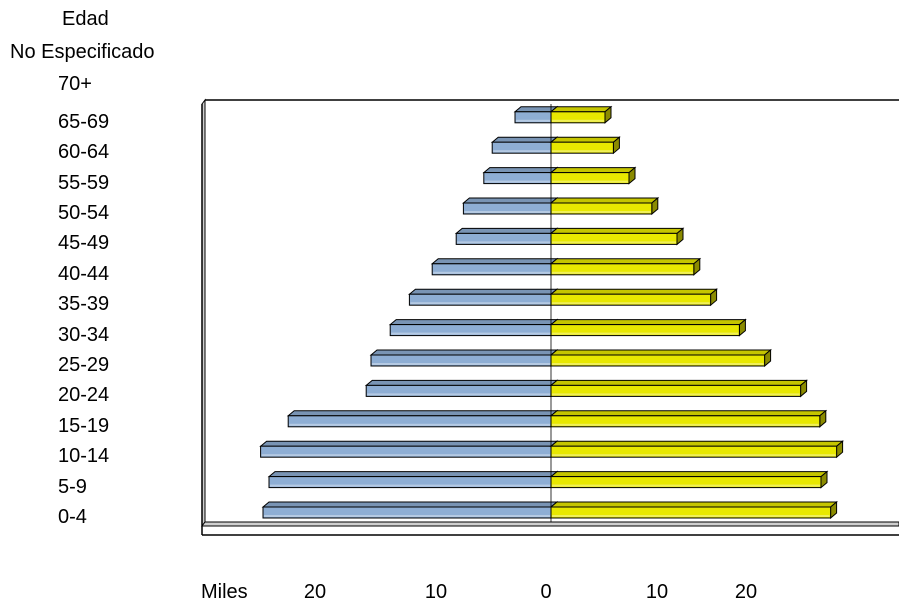 The height and width of the screenshot is (603, 899). What do you see at coordinates (84, 395) in the screenshot?
I see `category-label: 20-24` at bounding box center [84, 395].